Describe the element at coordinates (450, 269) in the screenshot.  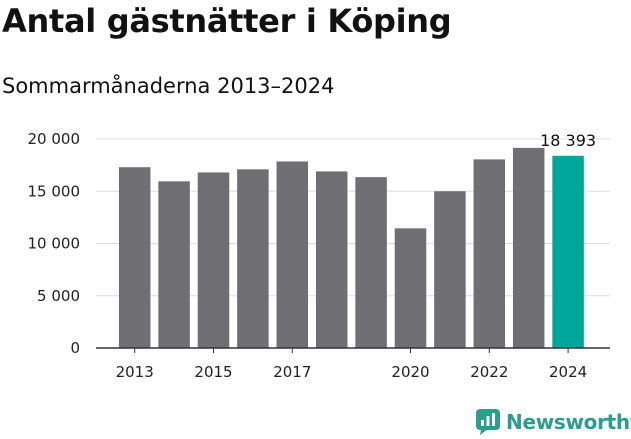
I see `bar-2021` at that location.